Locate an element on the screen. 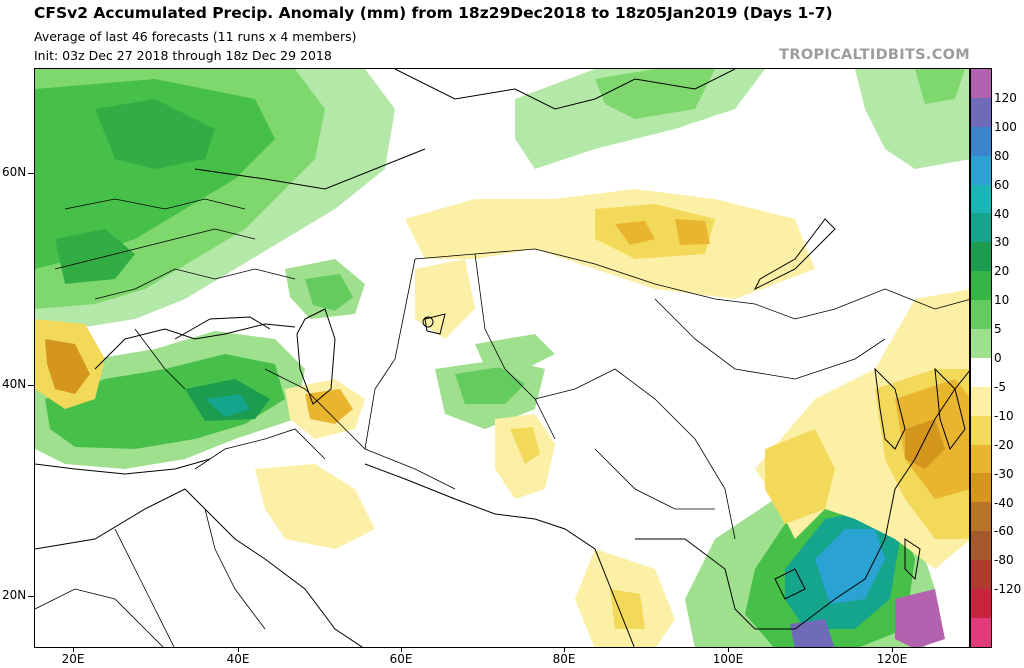 This screenshot has height=668, width=1024. lon-label-120e: 120E is located at coordinates (892, 659).